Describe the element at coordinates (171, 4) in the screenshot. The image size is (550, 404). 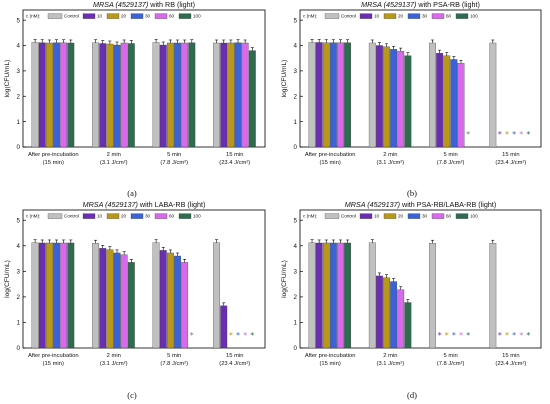
I see `chart-title-rest: with RB (light)` at that location.